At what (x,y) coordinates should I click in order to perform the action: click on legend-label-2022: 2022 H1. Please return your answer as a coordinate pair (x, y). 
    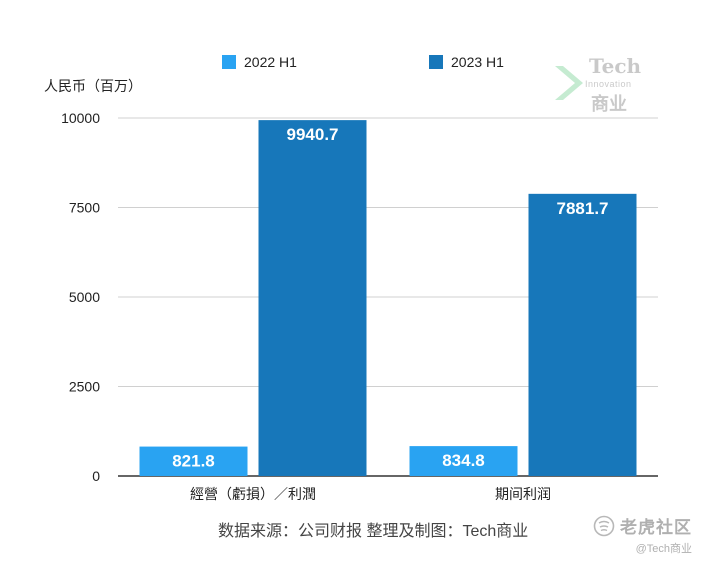
    Looking at the image, I should click on (270, 62).